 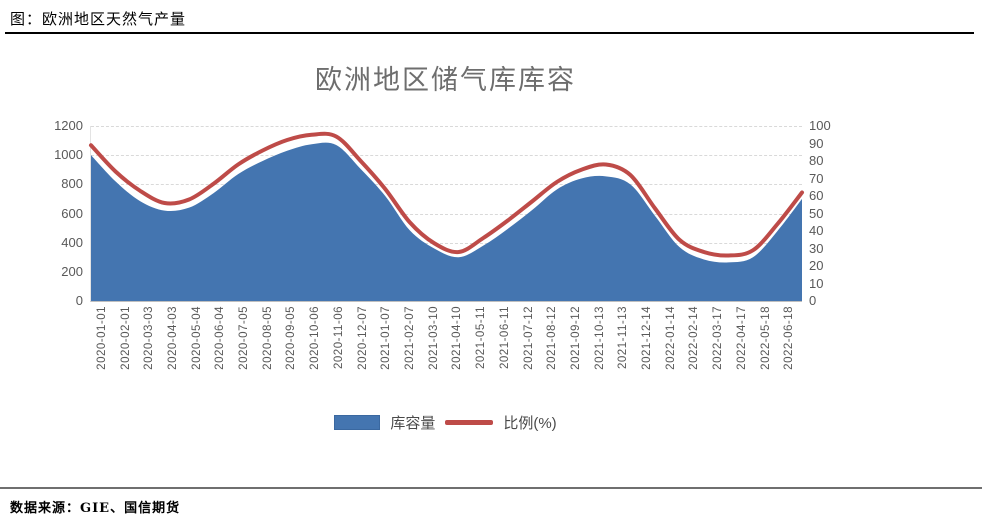 I want to click on x-axis-label: 2021-12-14, so click(x=647, y=355).